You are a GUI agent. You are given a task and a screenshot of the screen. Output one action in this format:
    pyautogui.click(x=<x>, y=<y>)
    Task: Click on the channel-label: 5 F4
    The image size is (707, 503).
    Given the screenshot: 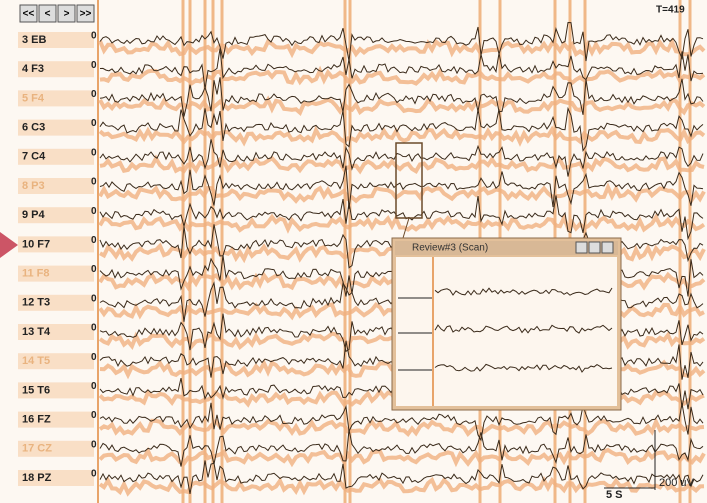 What is the action you would take?
    pyautogui.click(x=33, y=98)
    